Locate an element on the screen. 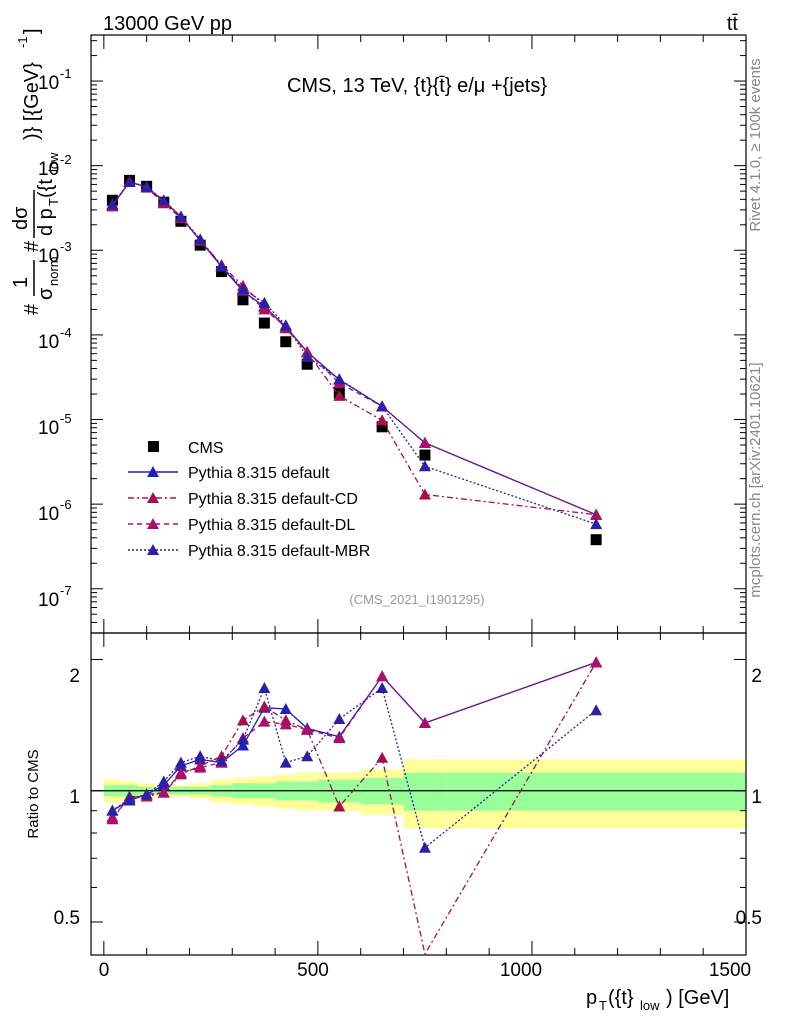 The image size is (786, 1024). ratio-ylabel: Ratio to CMS is located at coordinates (33, 793).